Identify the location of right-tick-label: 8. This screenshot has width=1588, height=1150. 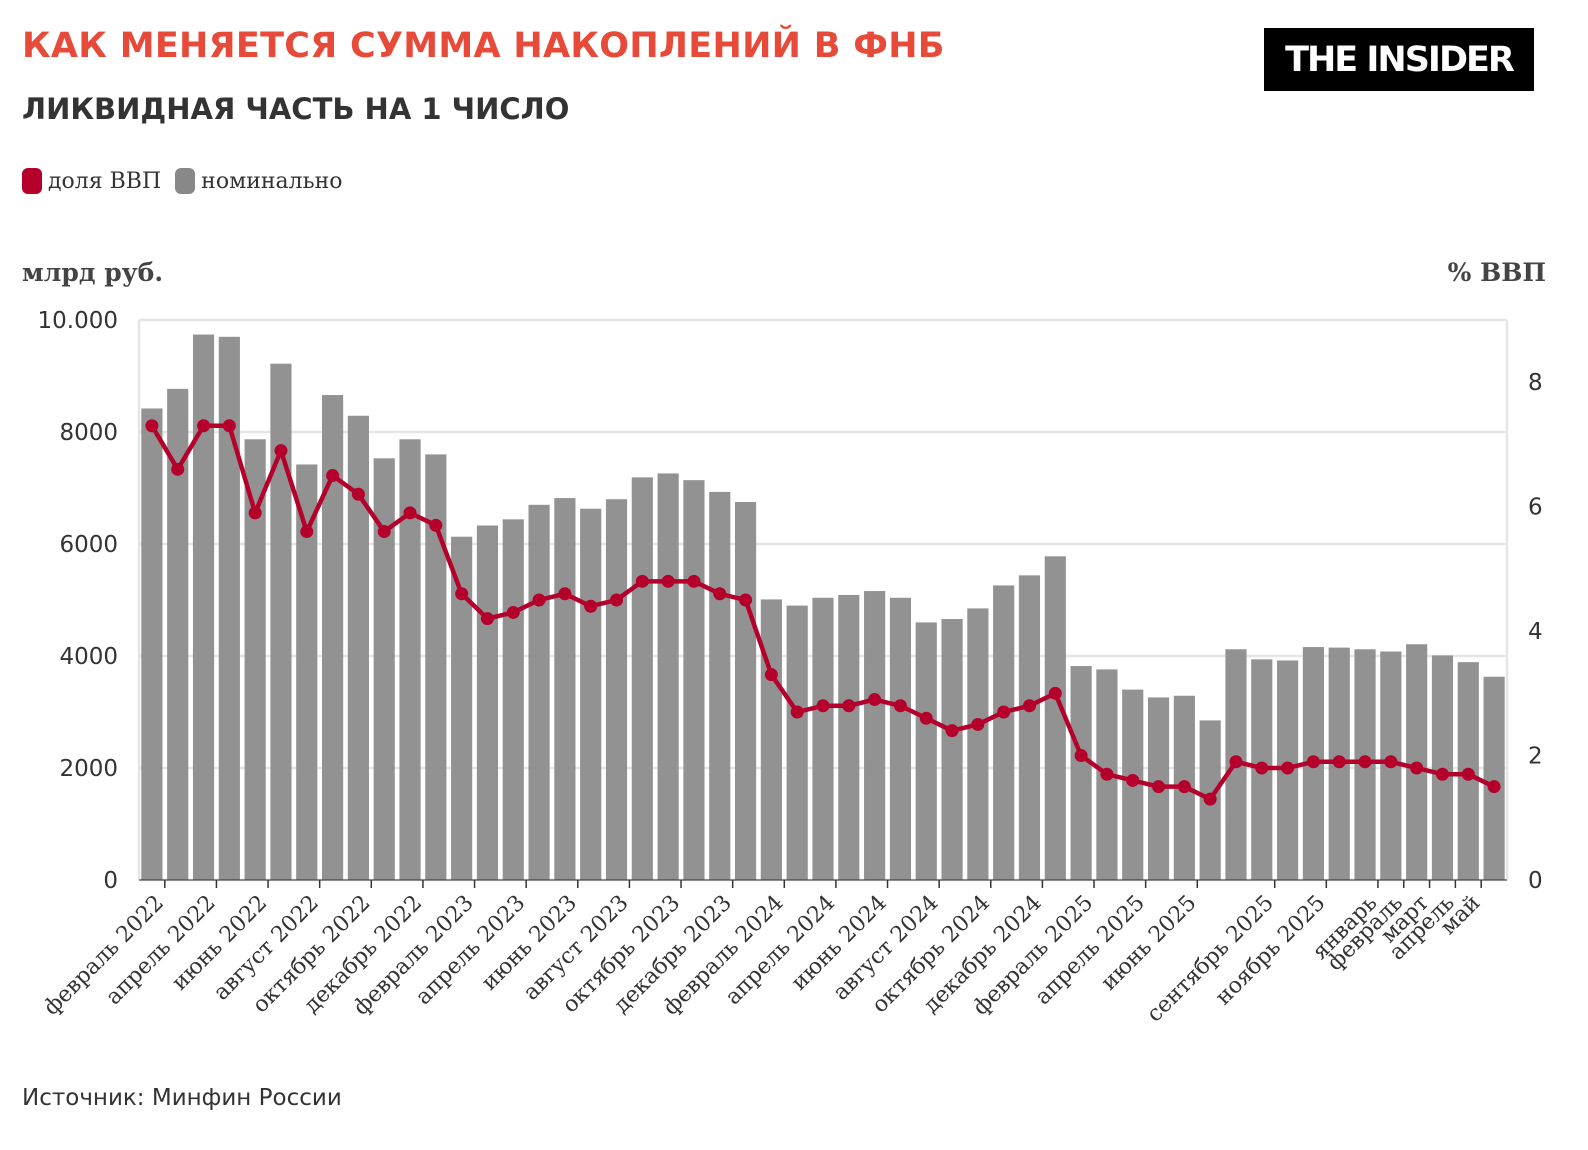
(1535, 383).